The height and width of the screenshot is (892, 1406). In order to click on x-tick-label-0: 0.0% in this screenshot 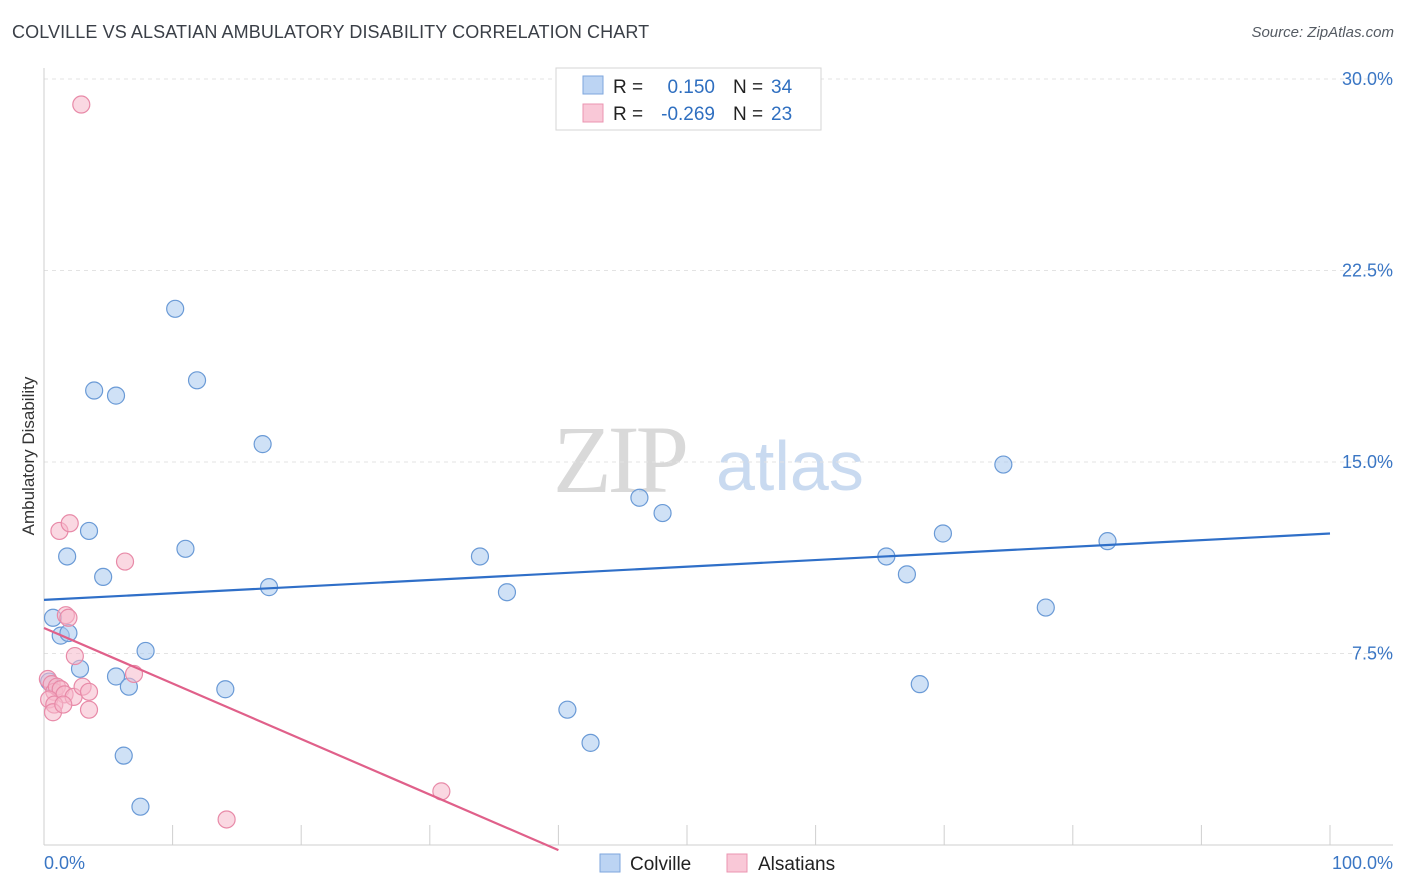, I will do `click(64, 863)`.